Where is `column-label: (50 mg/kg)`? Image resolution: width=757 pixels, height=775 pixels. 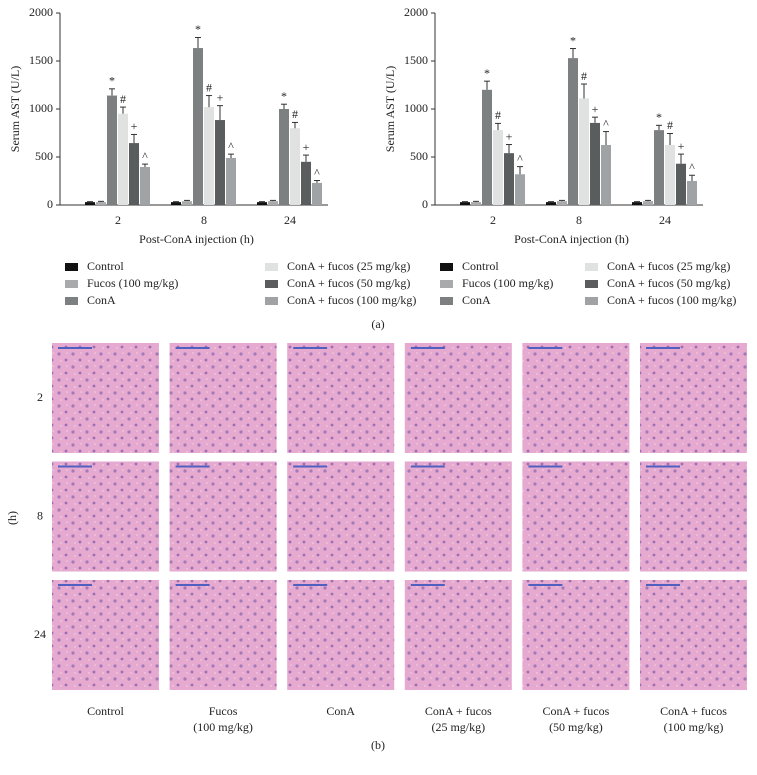 column-label: (50 mg/kg) is located at coordinates (576, 727).